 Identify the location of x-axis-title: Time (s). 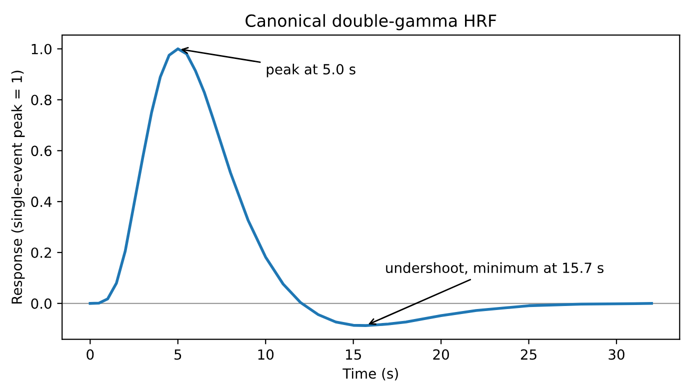
(370, 374).